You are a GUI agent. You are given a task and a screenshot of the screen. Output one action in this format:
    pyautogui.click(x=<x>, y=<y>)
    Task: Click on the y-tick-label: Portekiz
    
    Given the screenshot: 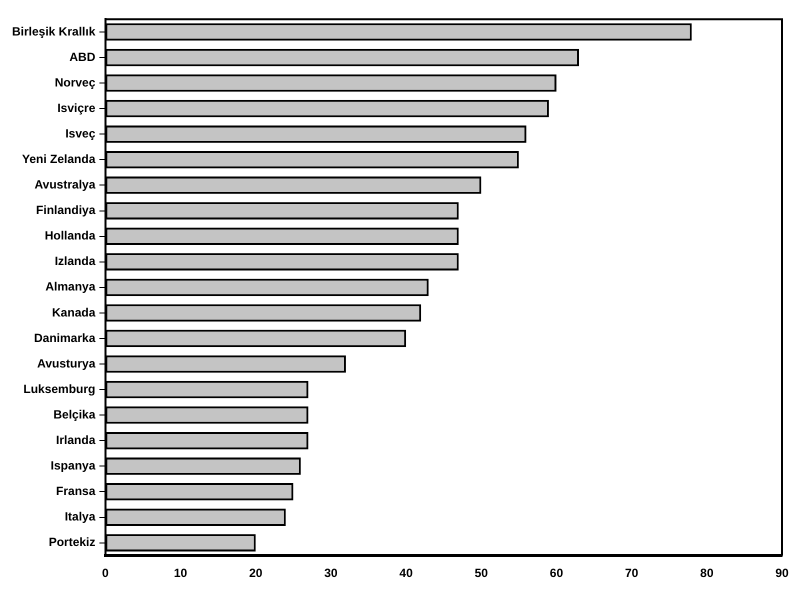 What is the action you would take?
    pyautogui.click(x=72, y=542)
    